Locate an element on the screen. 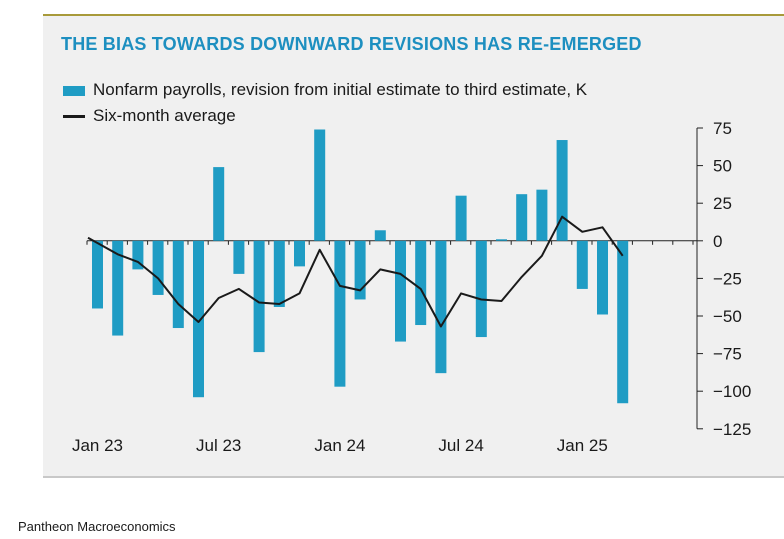  x-tick-label: Jan 24 is located at coordinates (339, 445).